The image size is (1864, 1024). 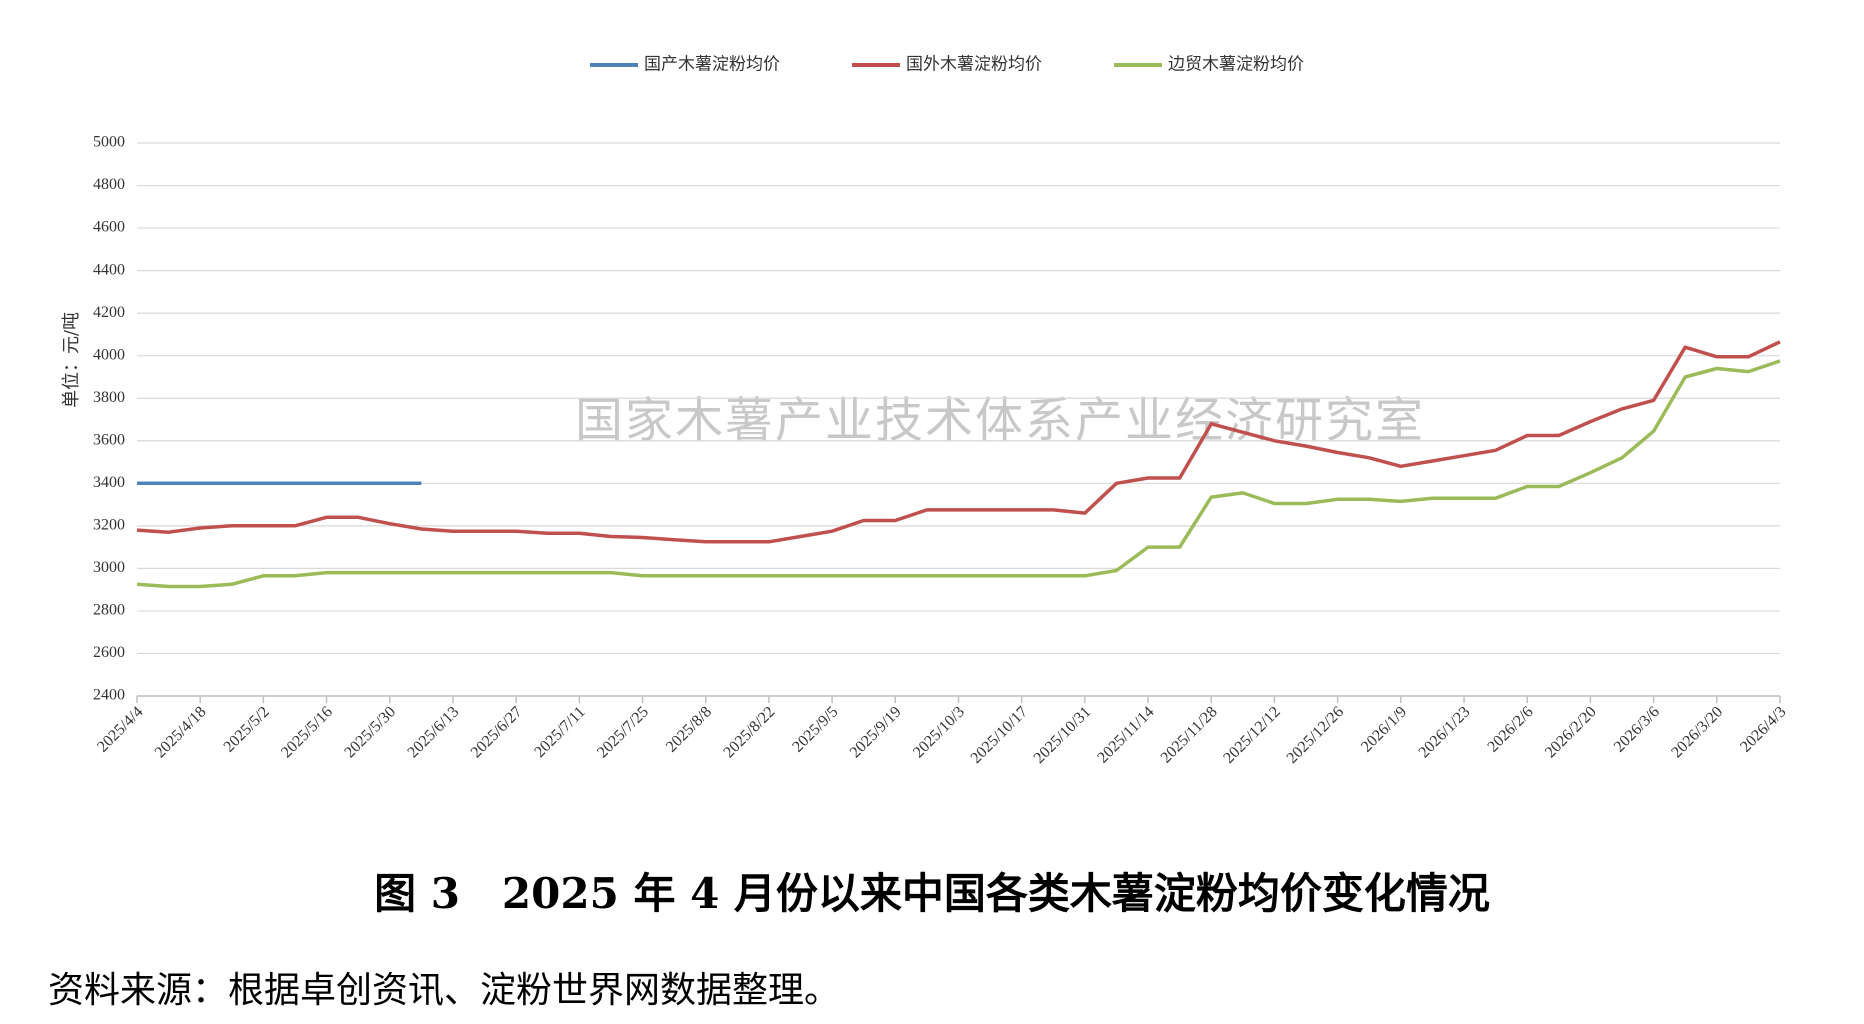 I want to click on y-tick-label: 3800, so click(x=109, y=397).